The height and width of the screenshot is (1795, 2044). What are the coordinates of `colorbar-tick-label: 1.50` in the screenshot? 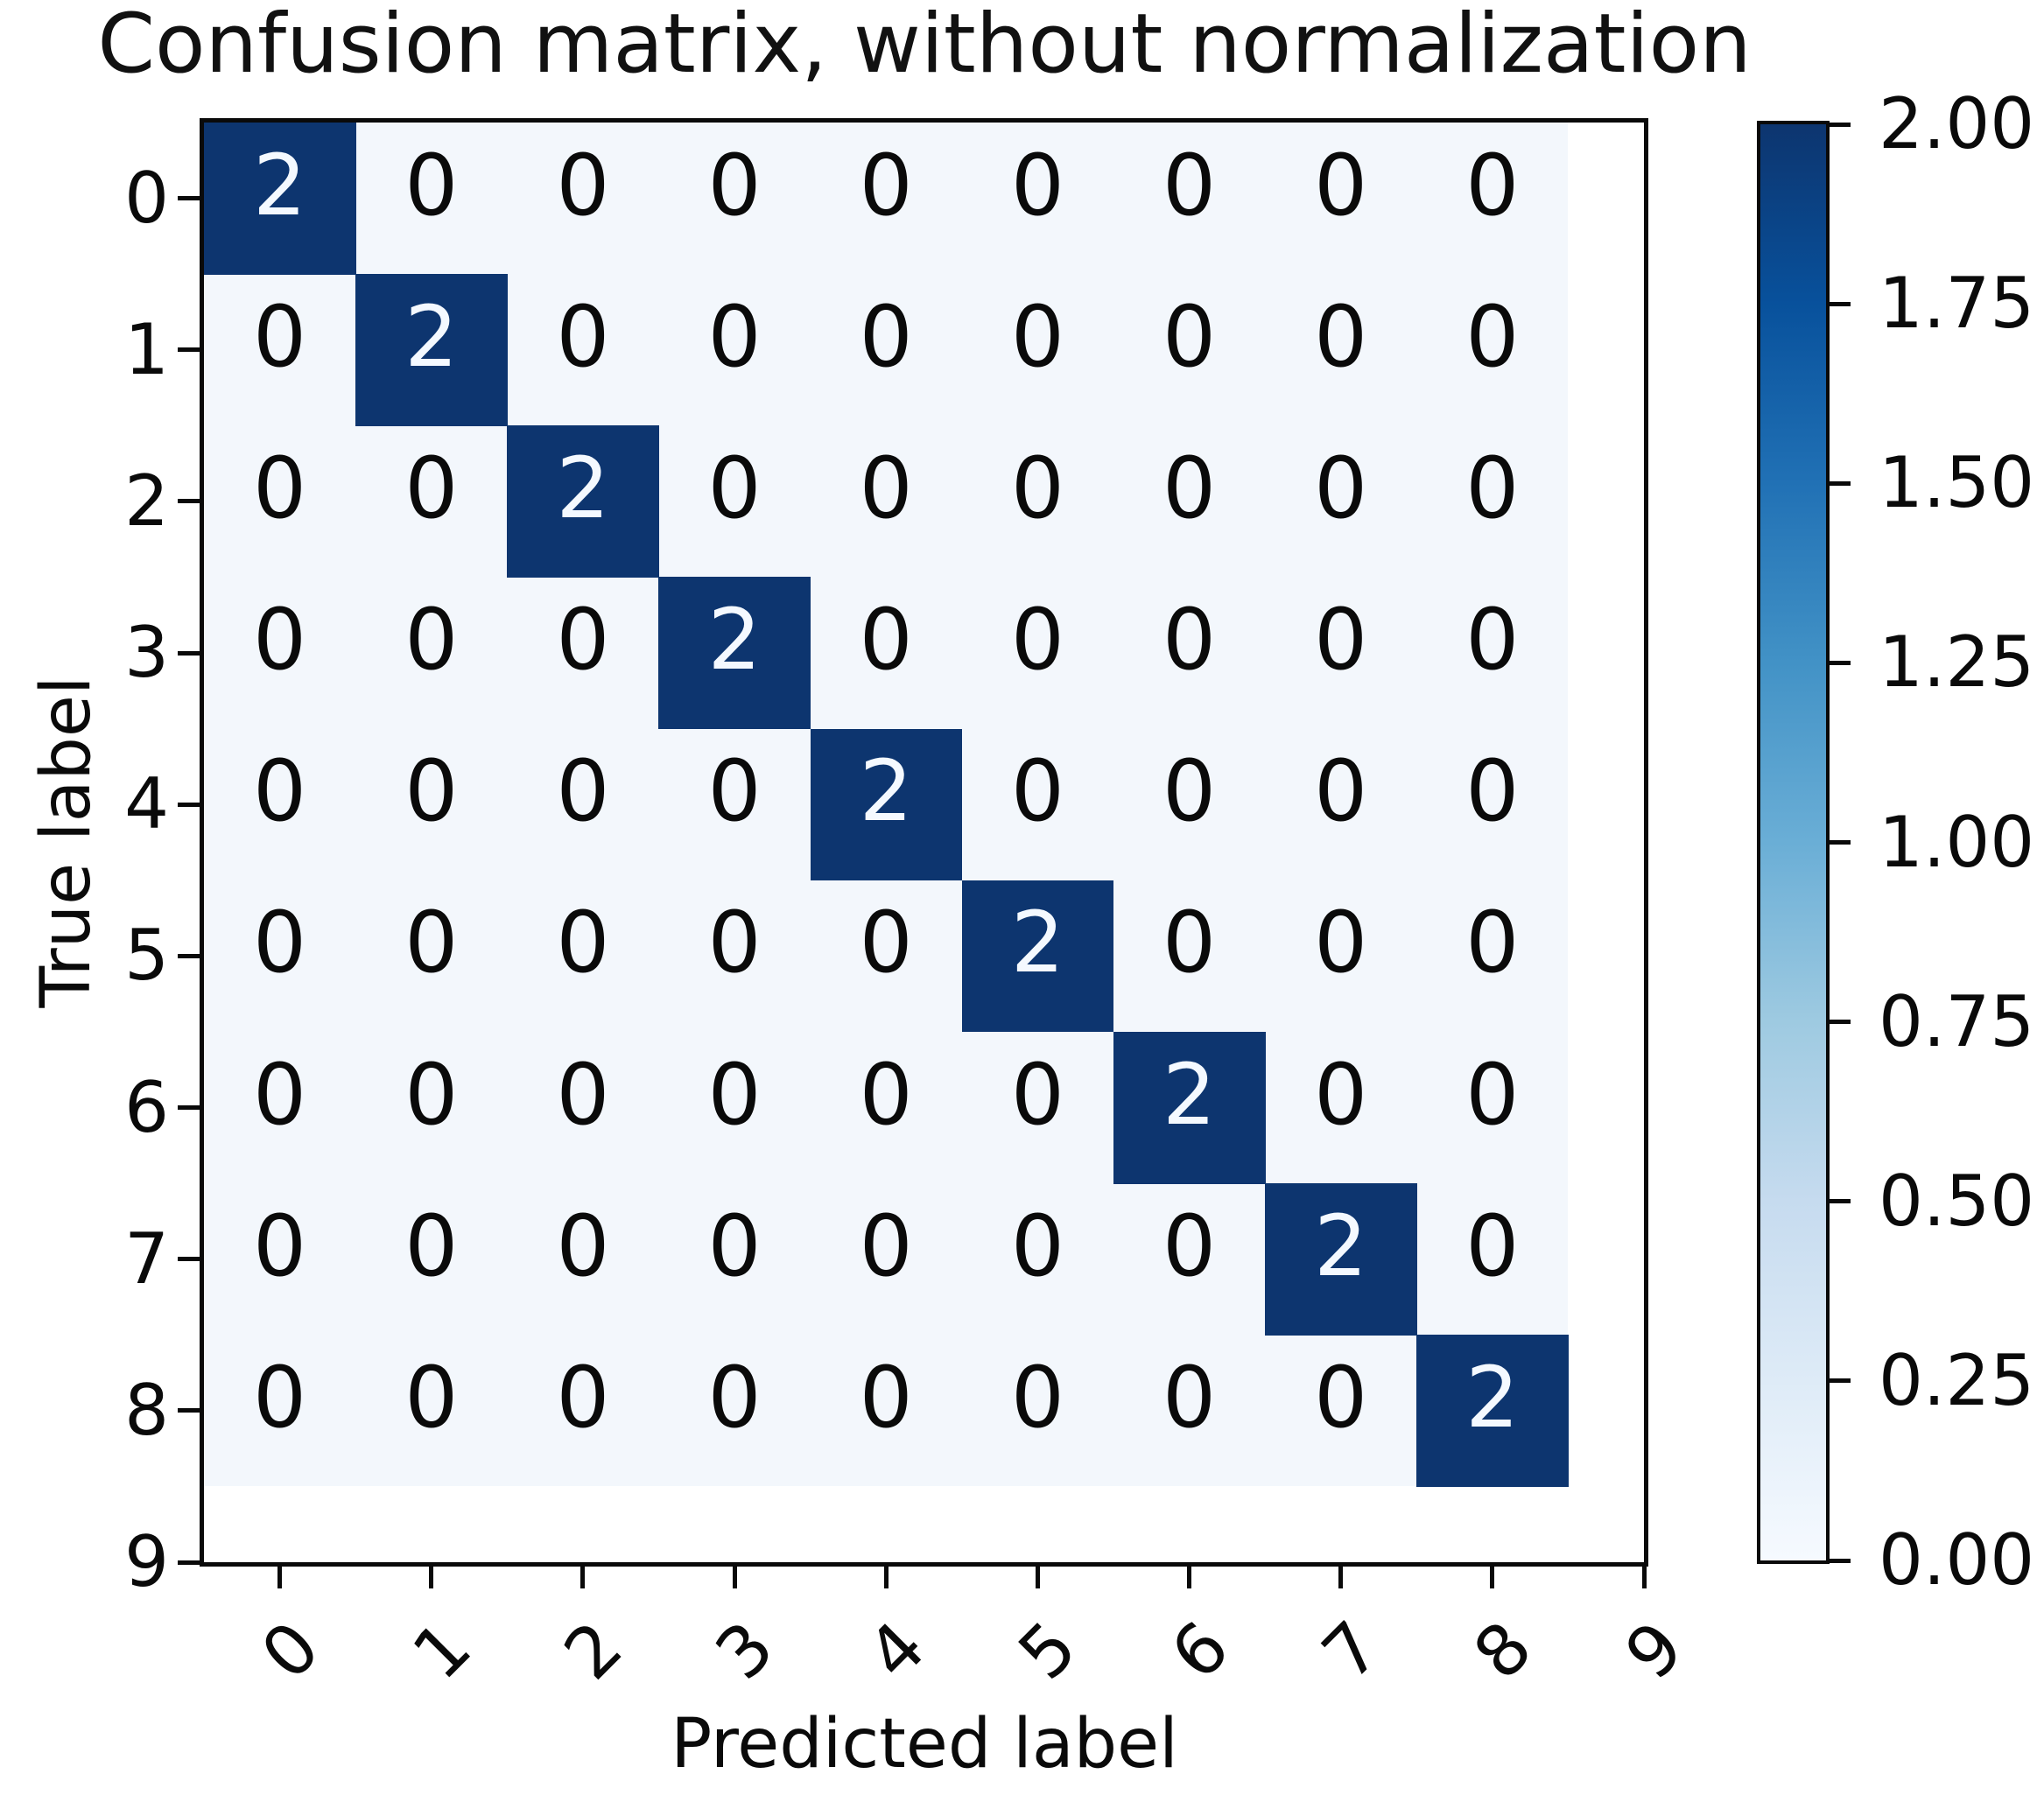 It's located at (1957, 483).